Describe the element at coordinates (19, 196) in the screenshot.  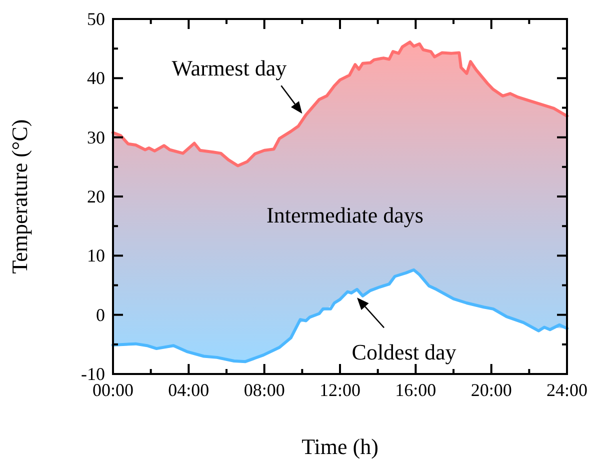
I see `y-axis-title: Temperature (°C)` at that location.